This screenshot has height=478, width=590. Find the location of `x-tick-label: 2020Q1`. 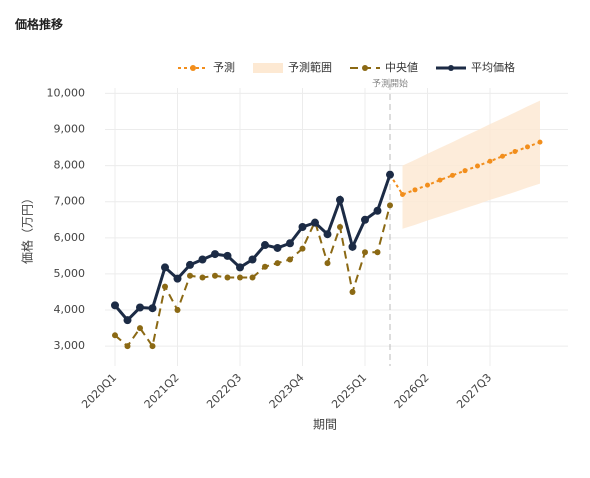

x-tick-label: 2020Q1 is located at coordinates (99, 391).